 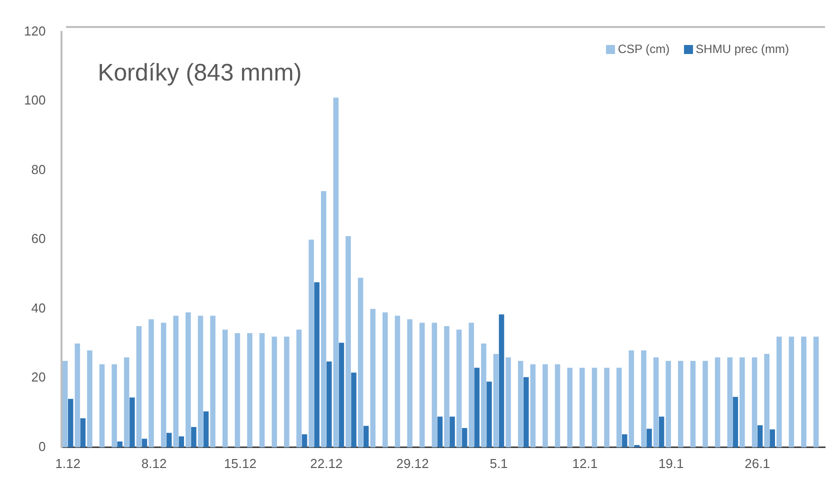 What do you see at coordinates (42, 446) in the screenshot?
I see `y-tick-label: 0` at bounding box center [42, 446].